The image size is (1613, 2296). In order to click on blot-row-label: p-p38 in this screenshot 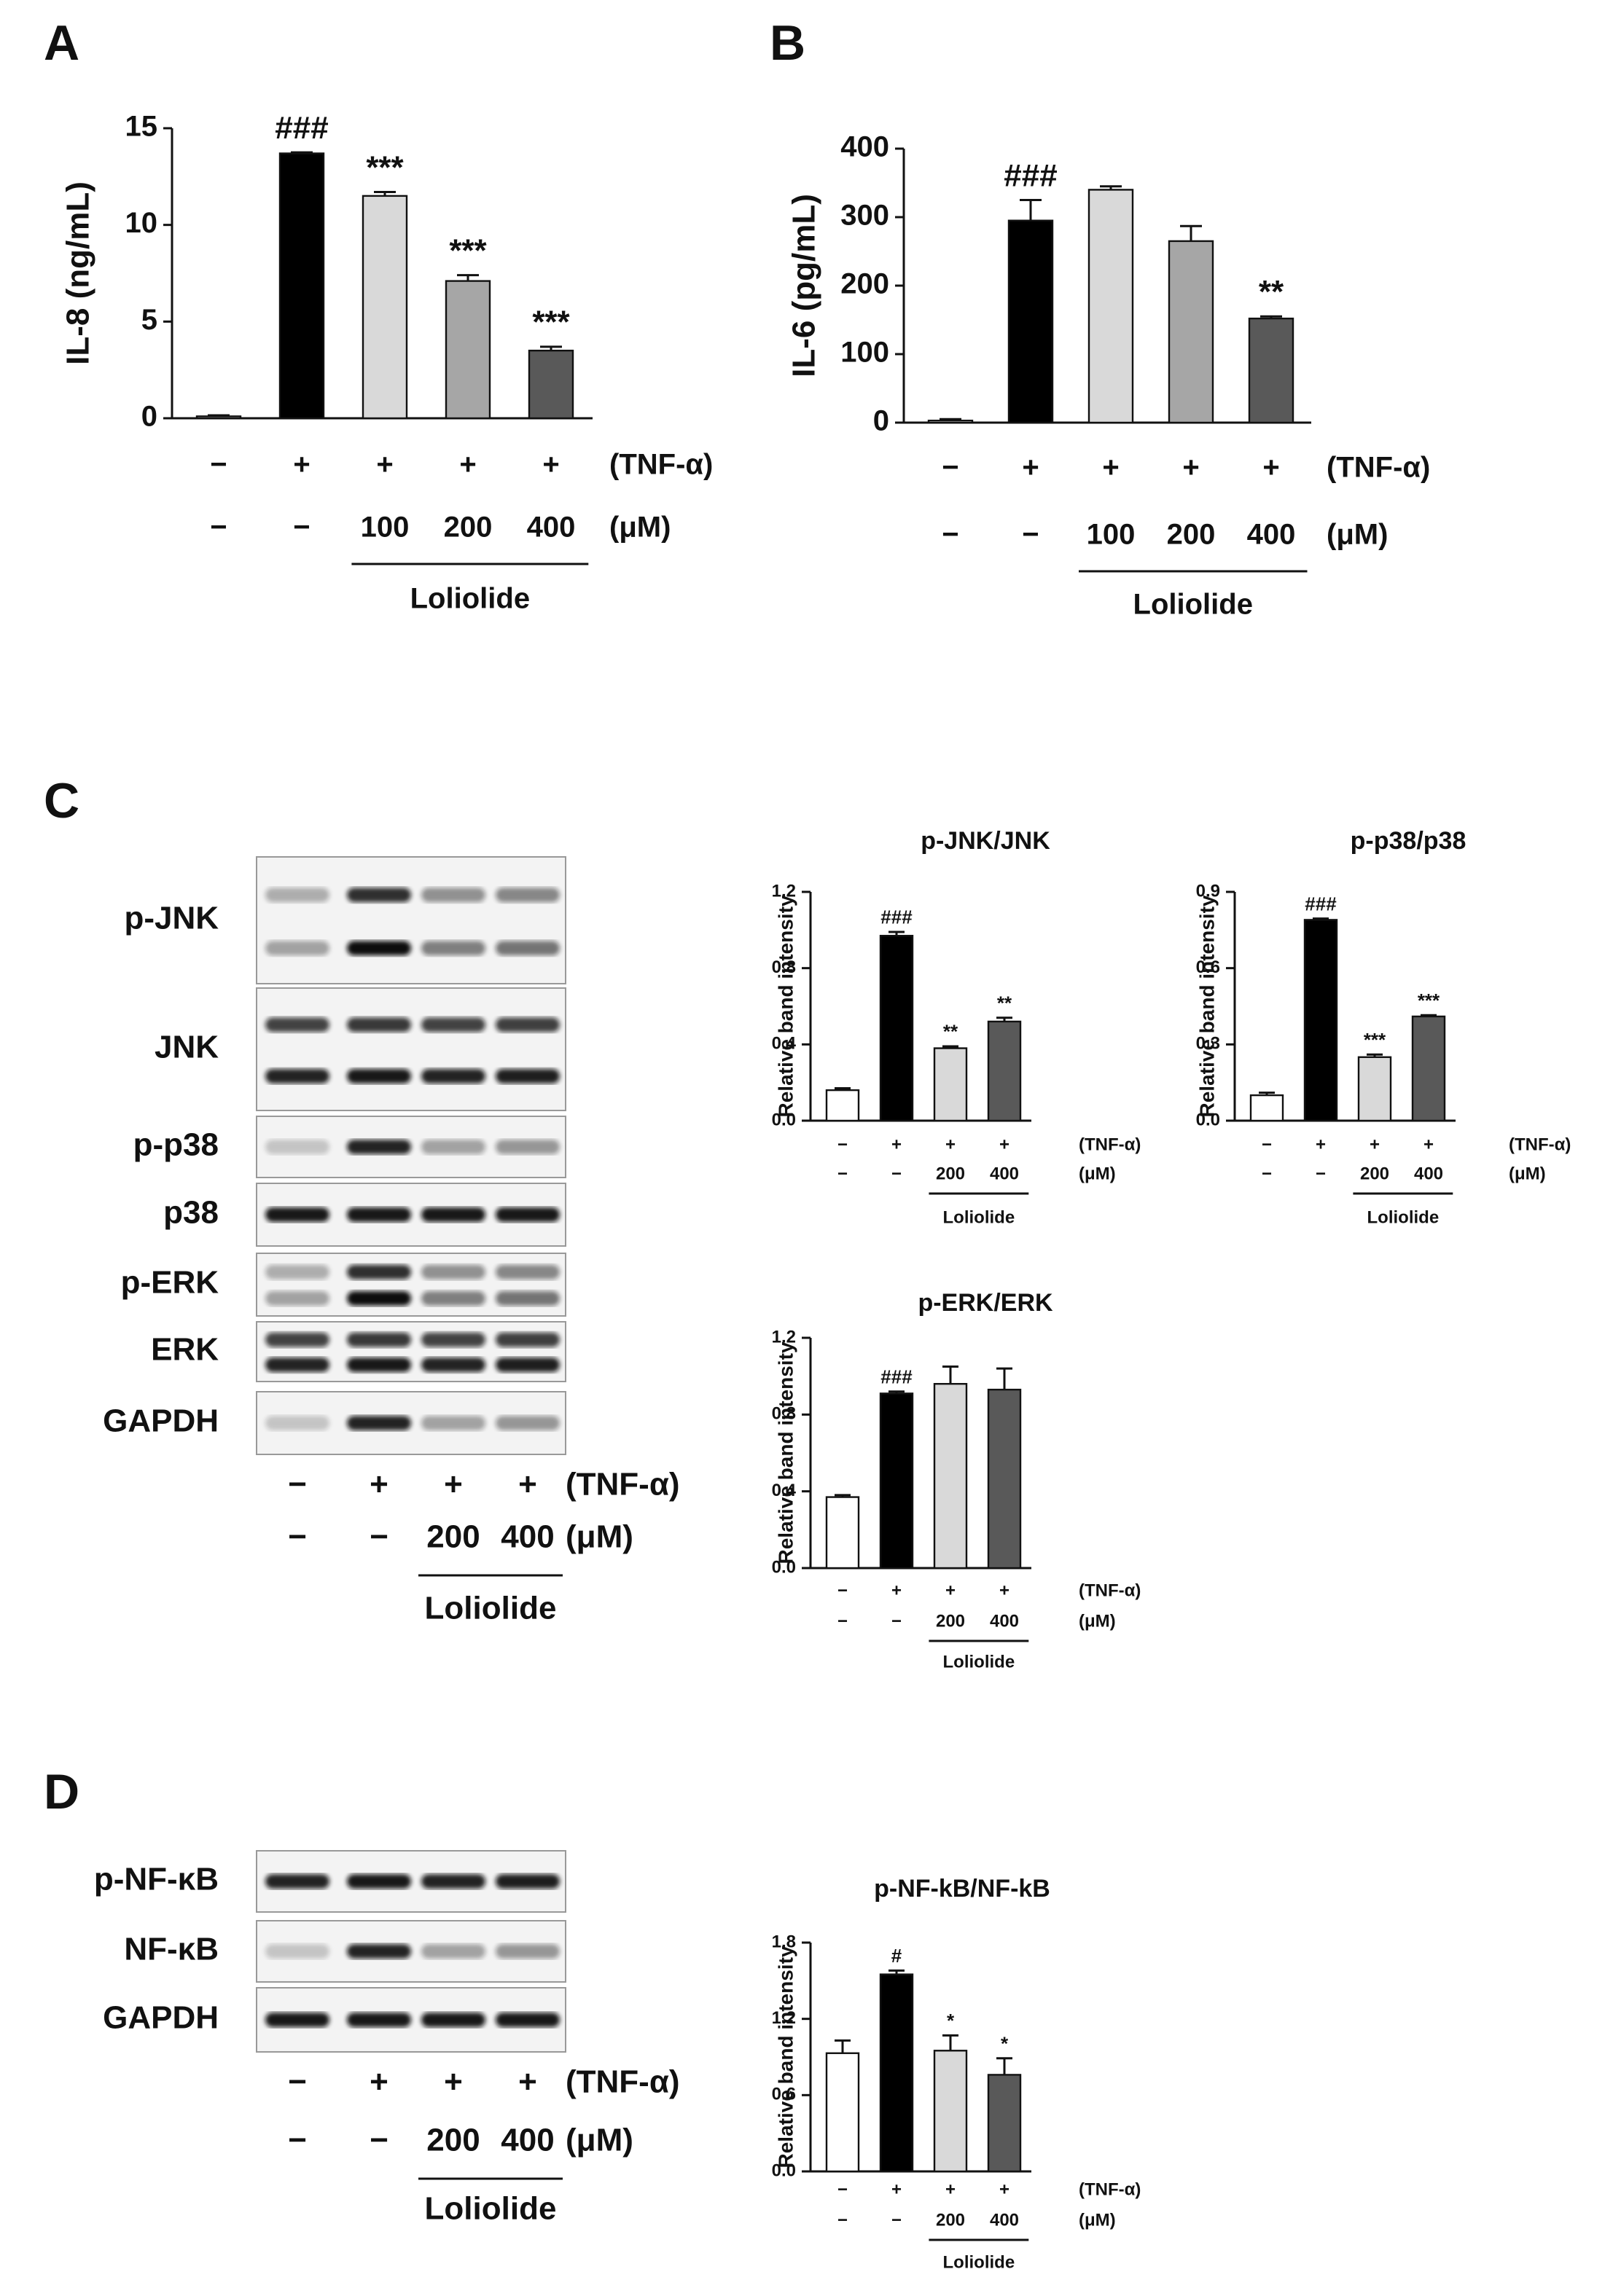, I will do `click(176, 1145)`.